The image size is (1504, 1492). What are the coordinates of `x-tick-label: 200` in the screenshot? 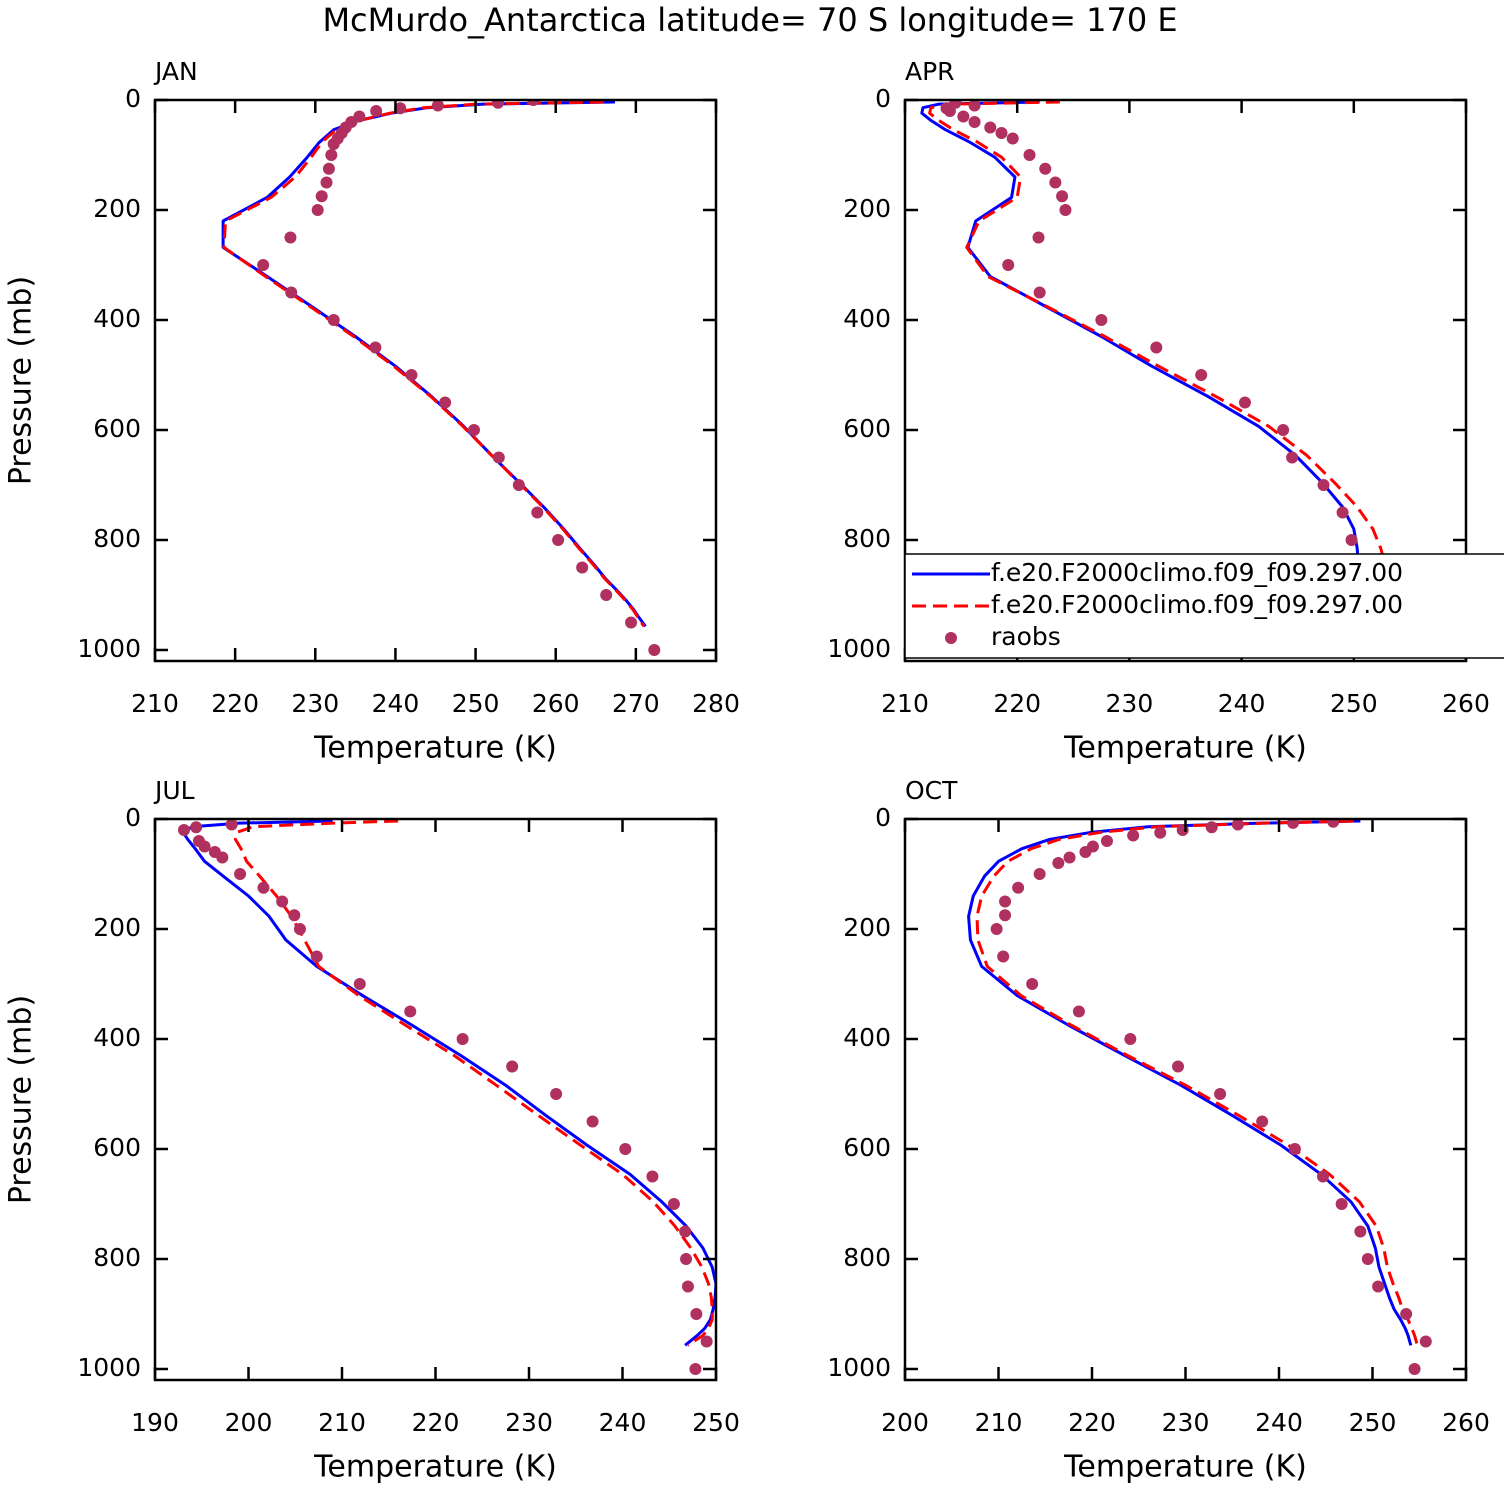 It's located at (905, 1422).